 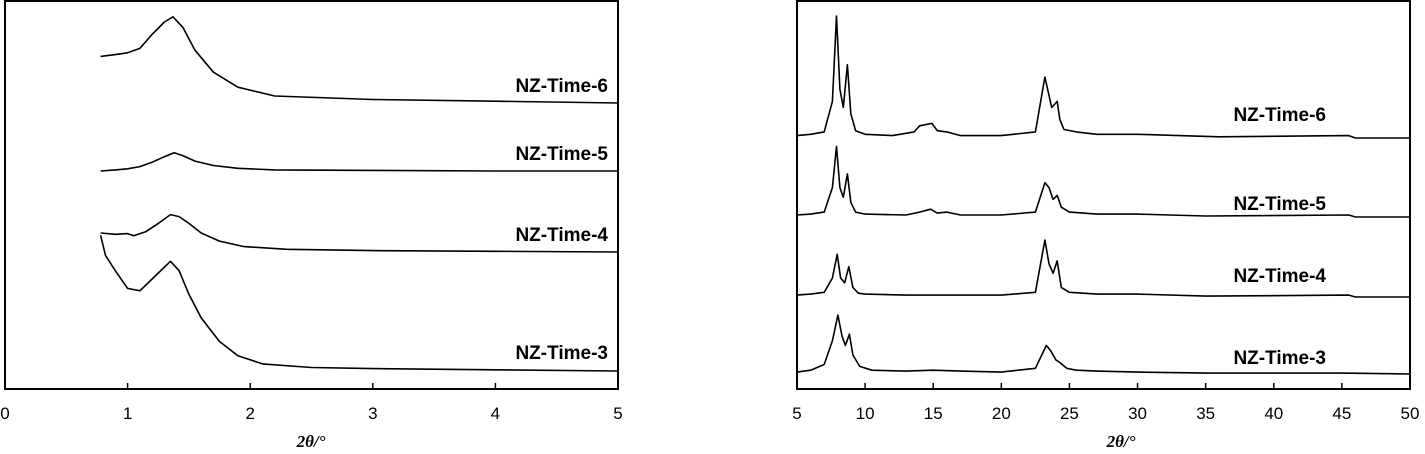 I want to click on left-series-label: NZ-Time-6, so click(x=561, y=86).